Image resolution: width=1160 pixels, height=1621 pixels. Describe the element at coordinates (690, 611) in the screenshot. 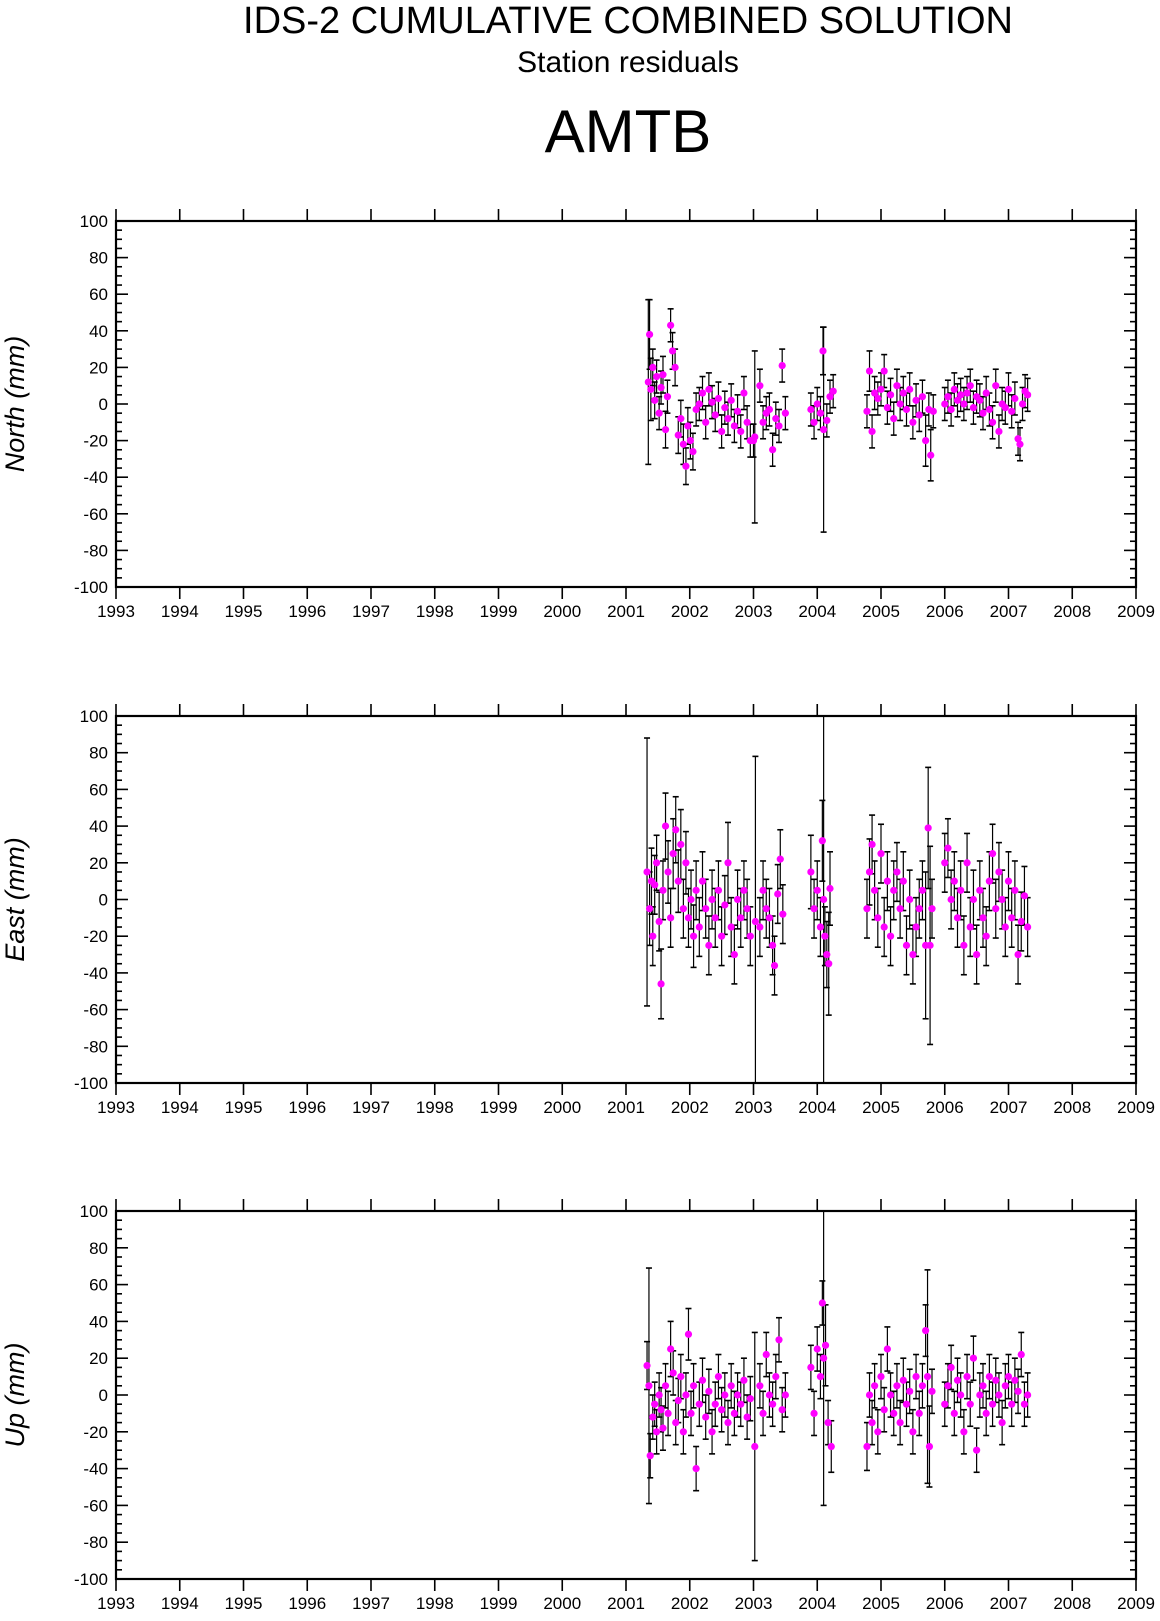

I see `x-tick-label: 2002` at that location.